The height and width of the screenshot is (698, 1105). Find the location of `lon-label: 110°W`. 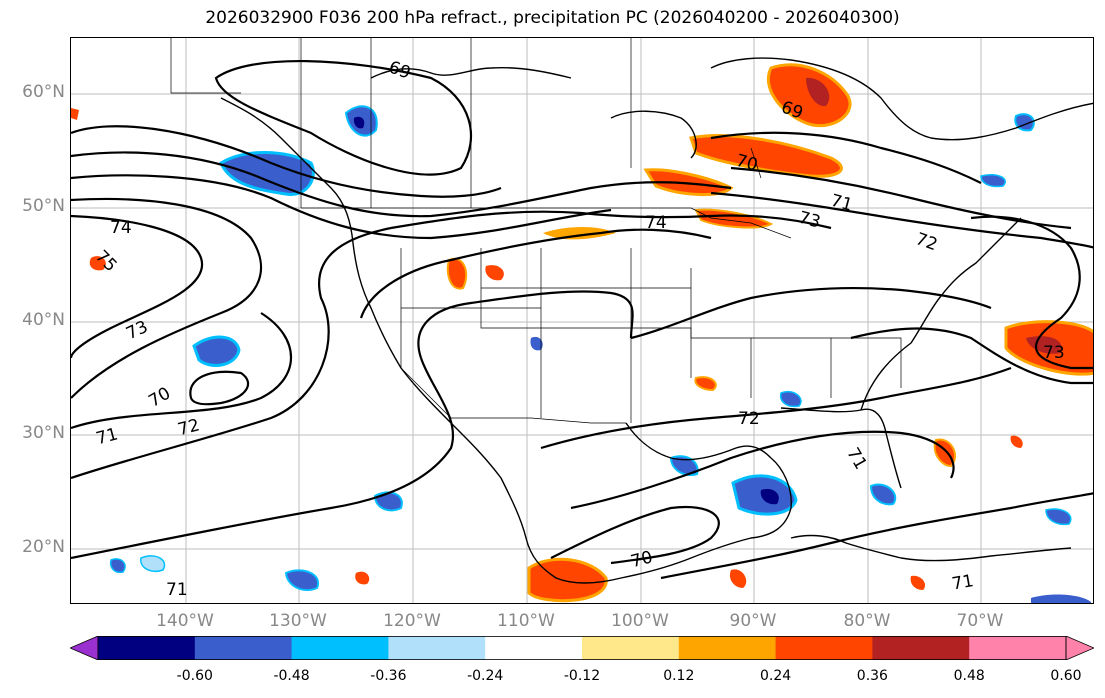

lon-label: 110°W is located at coordinates (526, 621).